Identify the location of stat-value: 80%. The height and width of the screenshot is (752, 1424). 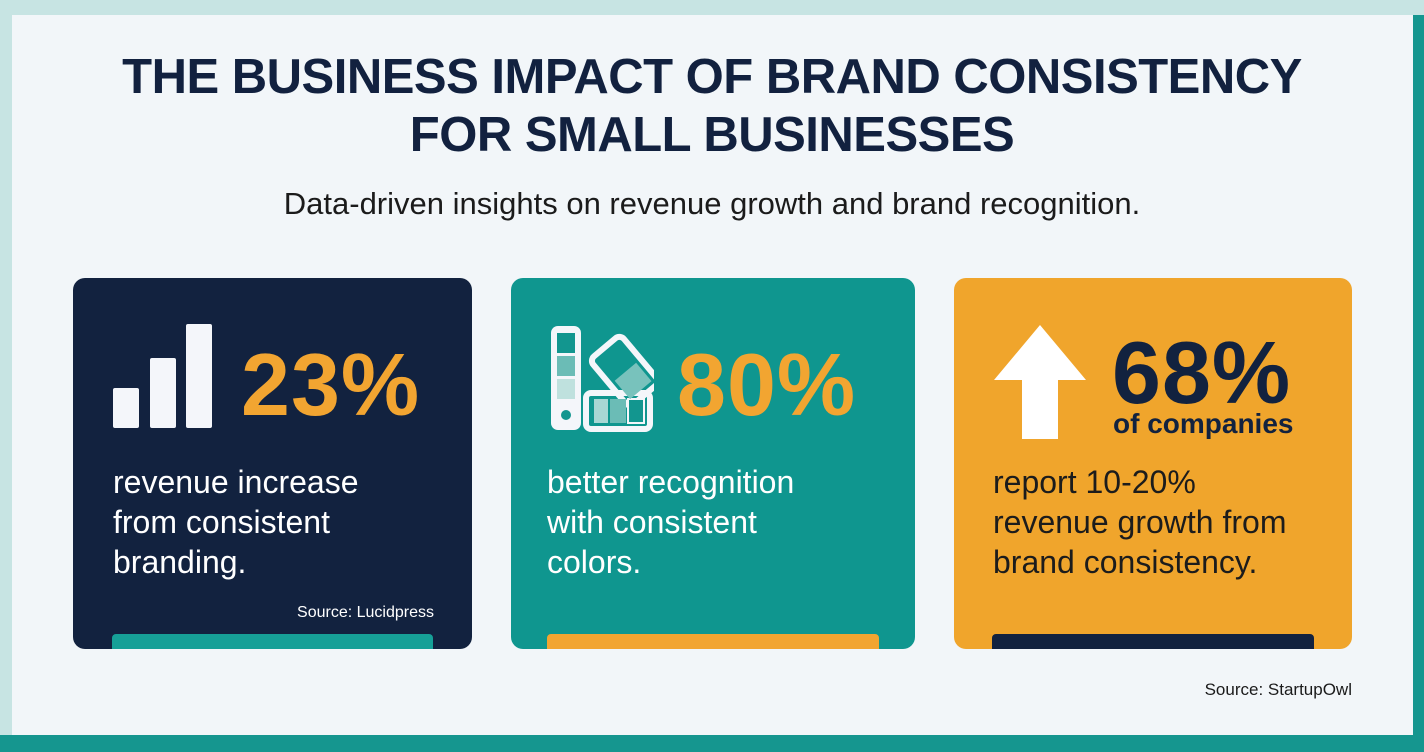
(767, 384).